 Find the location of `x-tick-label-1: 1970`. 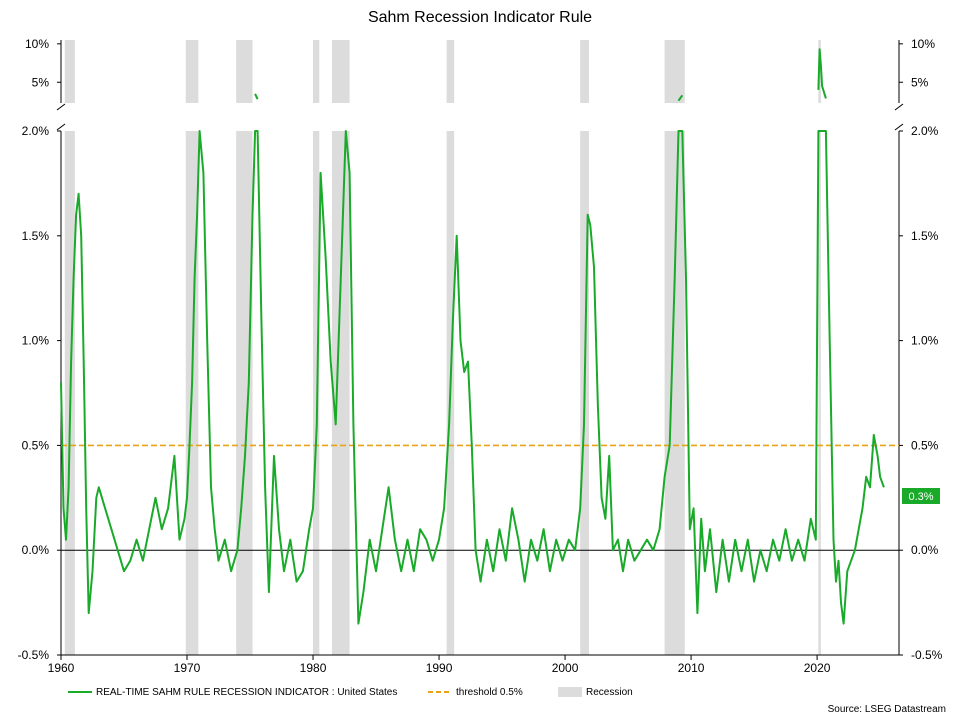

x-tick-label-1: 1970 is located at coordinates (187, 668).